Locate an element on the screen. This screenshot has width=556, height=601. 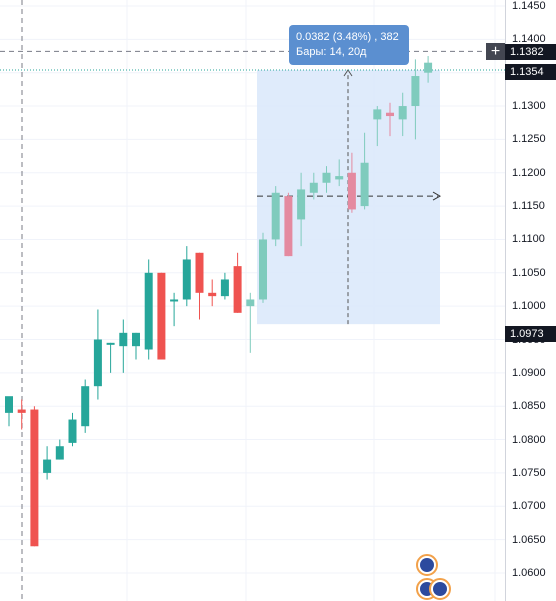
price-tick-label: 1.0900 is located at coordinates (529, 372).